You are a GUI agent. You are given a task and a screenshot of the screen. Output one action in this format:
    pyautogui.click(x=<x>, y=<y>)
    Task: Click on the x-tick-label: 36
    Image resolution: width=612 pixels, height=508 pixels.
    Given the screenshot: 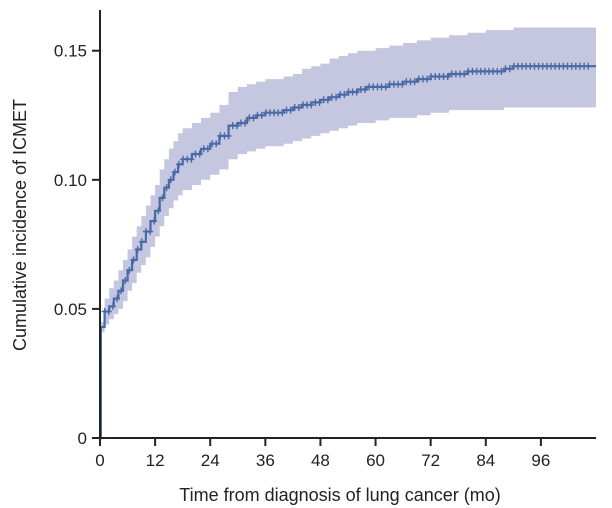 What is the action you would take?
    pyautogui.click(x=265, y=460)
    